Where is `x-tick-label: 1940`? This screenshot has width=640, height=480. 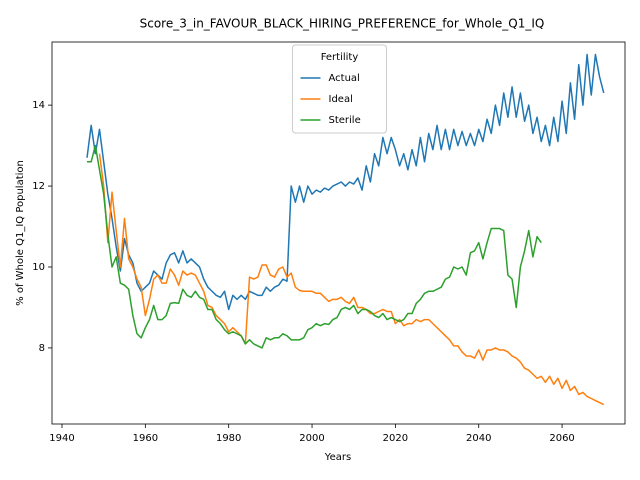 x-tick-label: 1940 is located at coordinates (61, 438).